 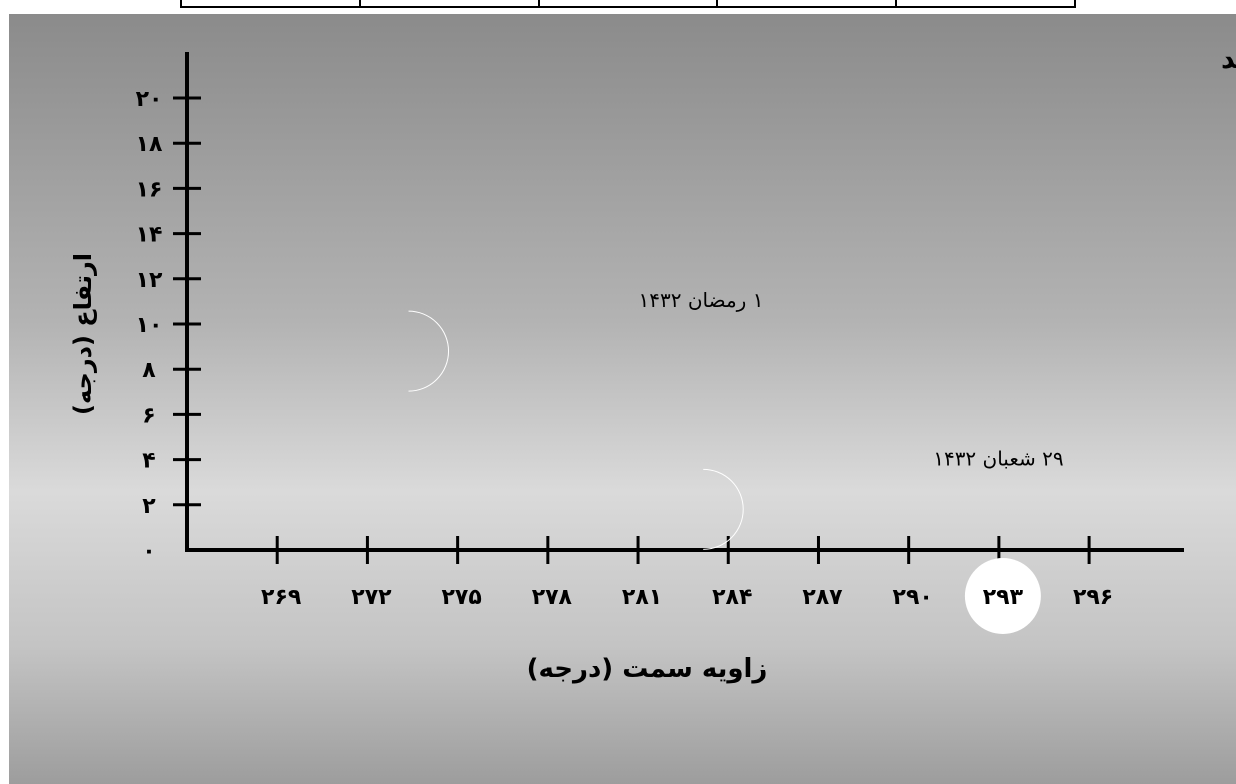 I want to click on y-tick-label: ۲۰, so click(x=149, y=99).